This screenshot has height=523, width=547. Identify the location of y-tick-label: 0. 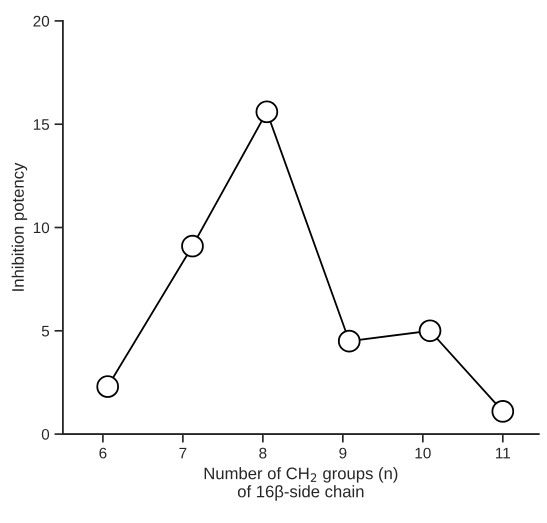
(46, 434).